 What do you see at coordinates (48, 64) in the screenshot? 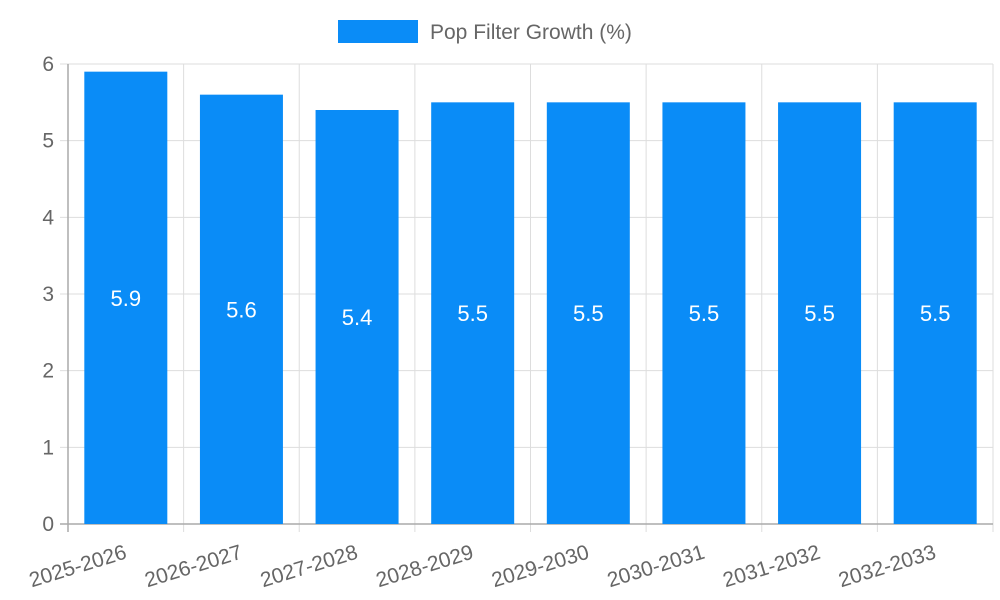
I see `y-tick-label: 6` at bounding box center [48, 64].